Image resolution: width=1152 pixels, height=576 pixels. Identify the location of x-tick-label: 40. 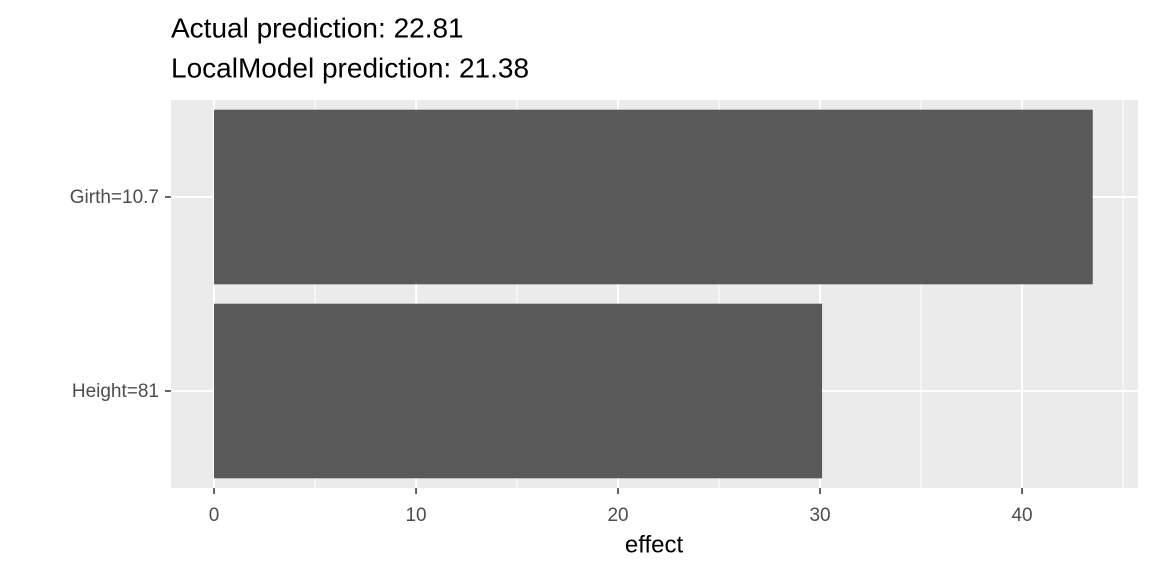
(1021, 515).